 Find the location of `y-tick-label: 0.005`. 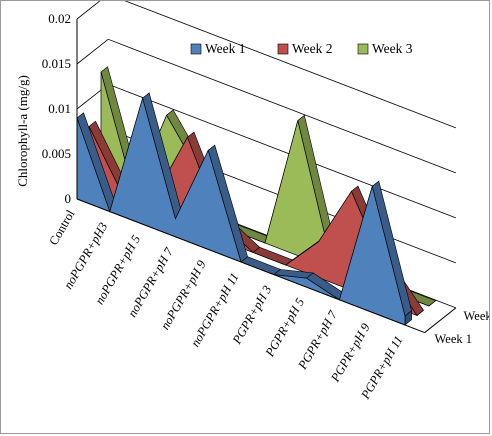

y-tick-label: 0.005 is located at coordinates (56, 153).